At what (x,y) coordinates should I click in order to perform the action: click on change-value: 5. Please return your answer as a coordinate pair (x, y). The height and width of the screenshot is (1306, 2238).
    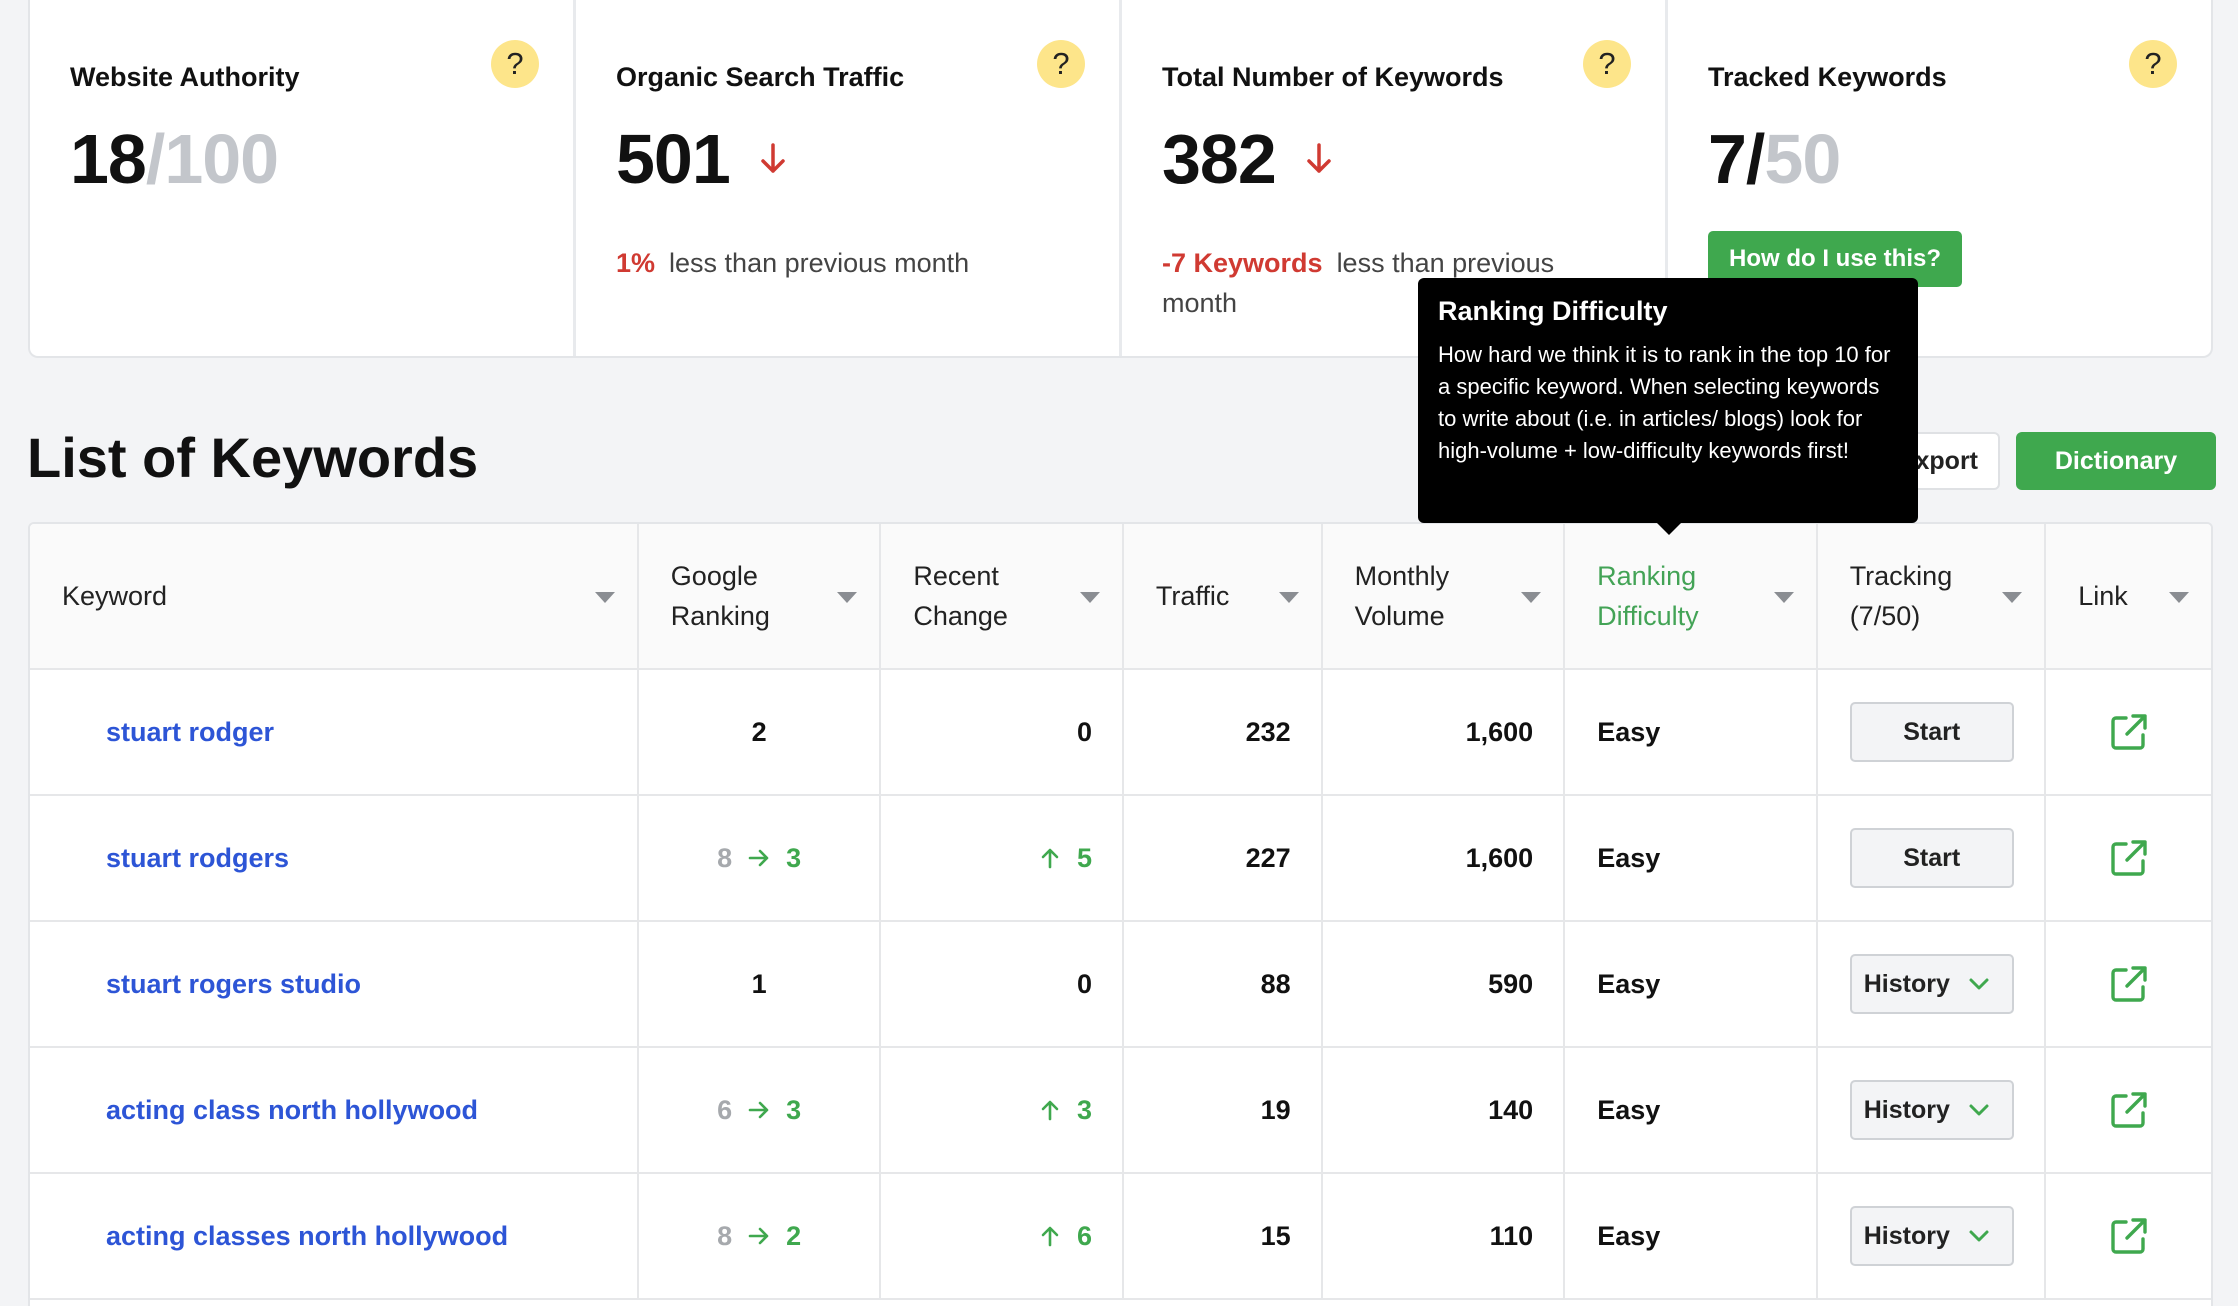
    Looking at the image, I should click on (1084, 857).